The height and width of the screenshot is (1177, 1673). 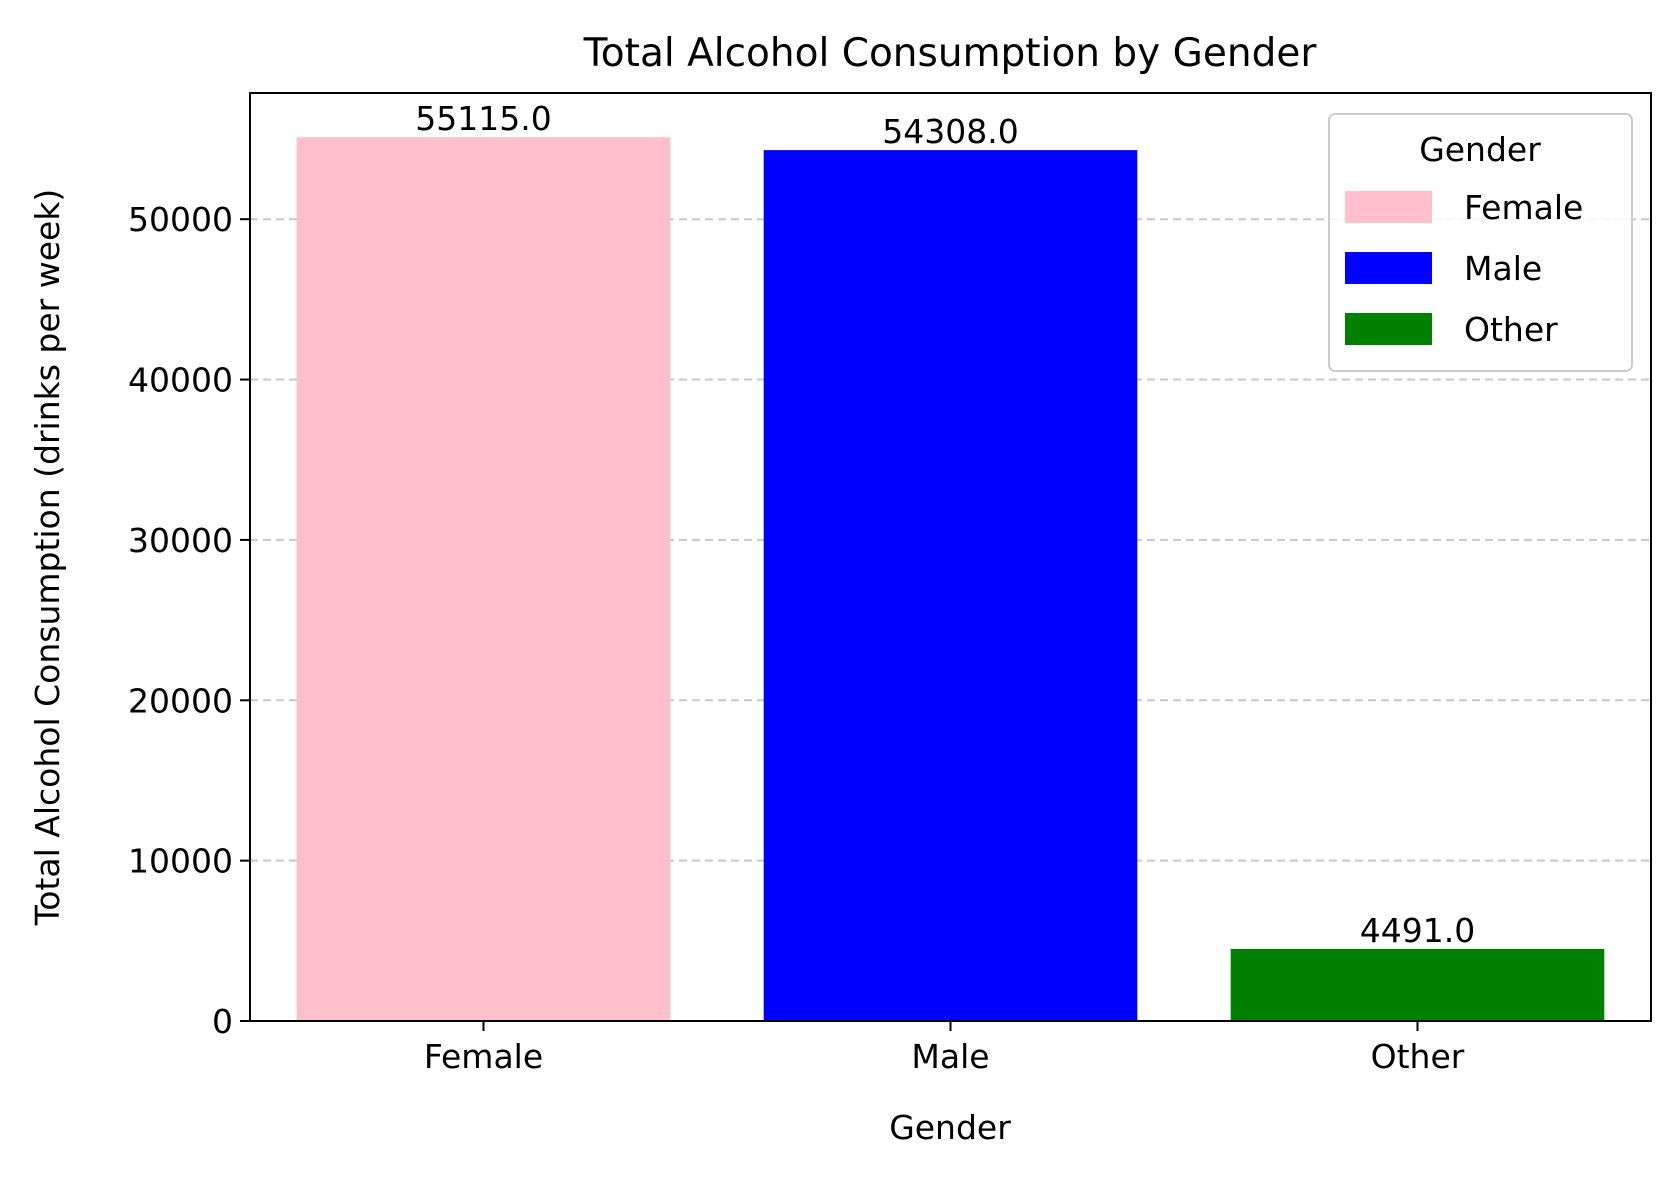 I want to click on legend: Gender Female Male Other, so click(x=1480, y=242).